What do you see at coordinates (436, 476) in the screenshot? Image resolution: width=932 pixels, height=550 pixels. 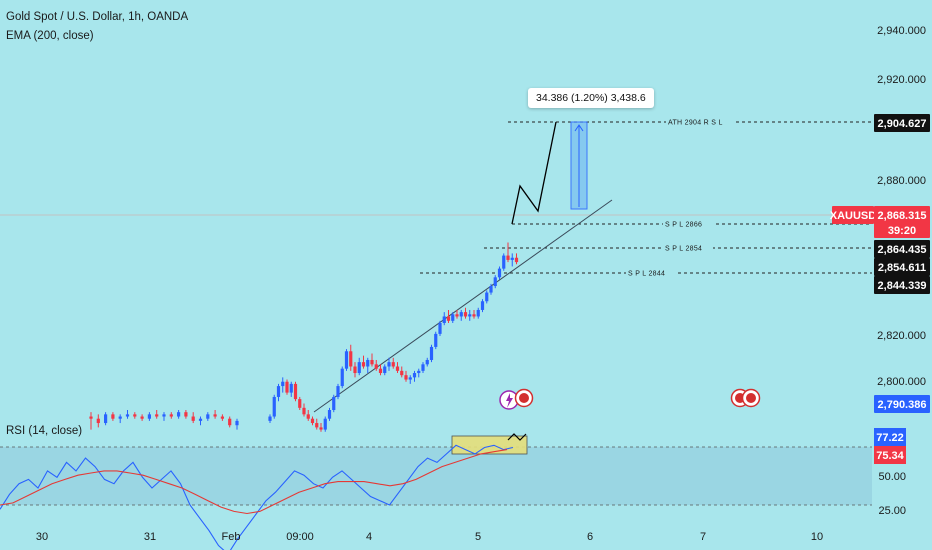 I see `rsi-band` at bounding box center [436, 476].